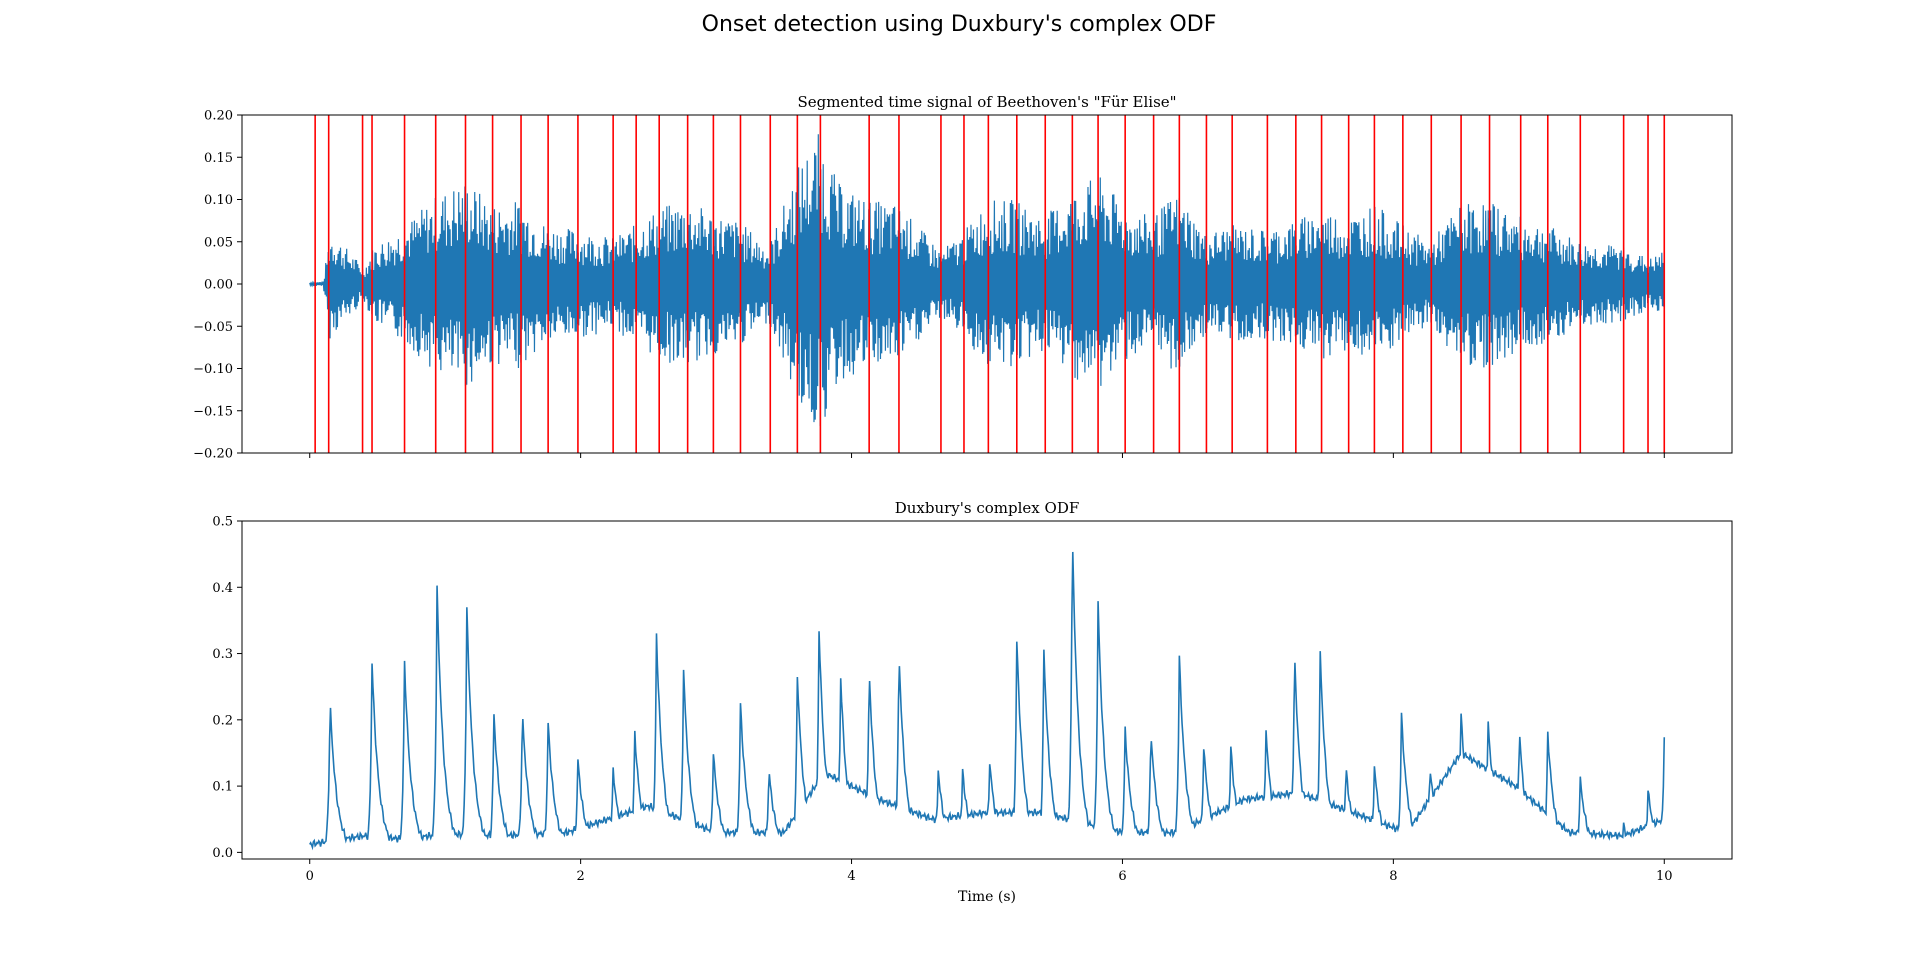 The image size is (1918, 965). What do you see at coordinates (1393, 876) in the screenshot?
I see `x-tick-label: 8` at bounding box center [1393, 876].